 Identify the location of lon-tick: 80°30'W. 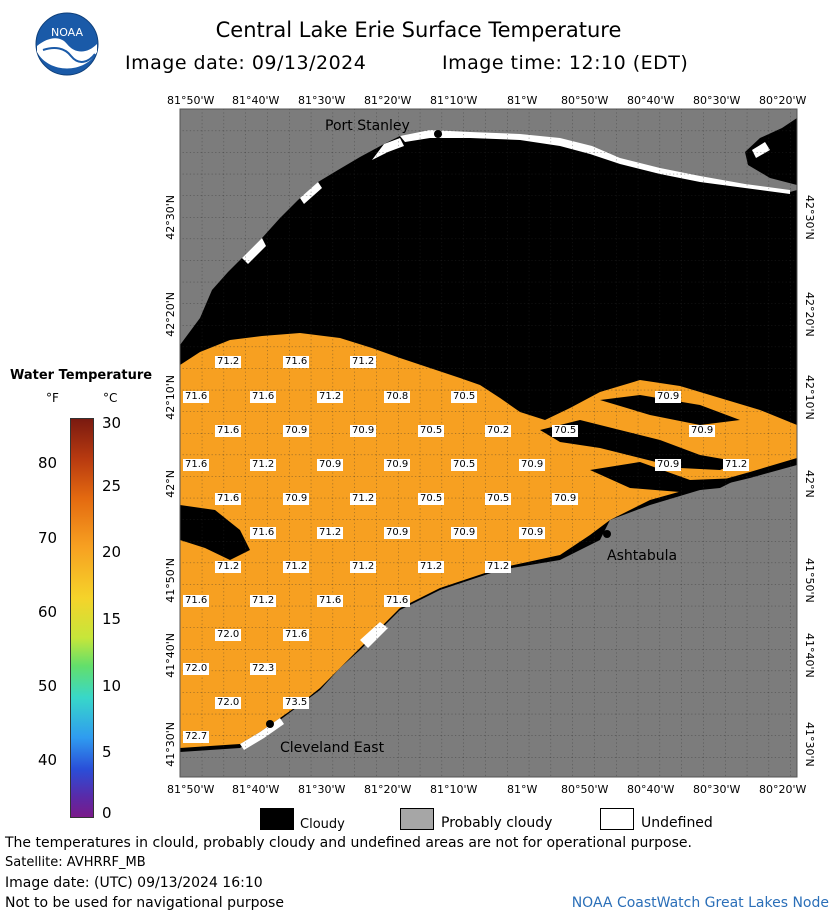
(717, 100).